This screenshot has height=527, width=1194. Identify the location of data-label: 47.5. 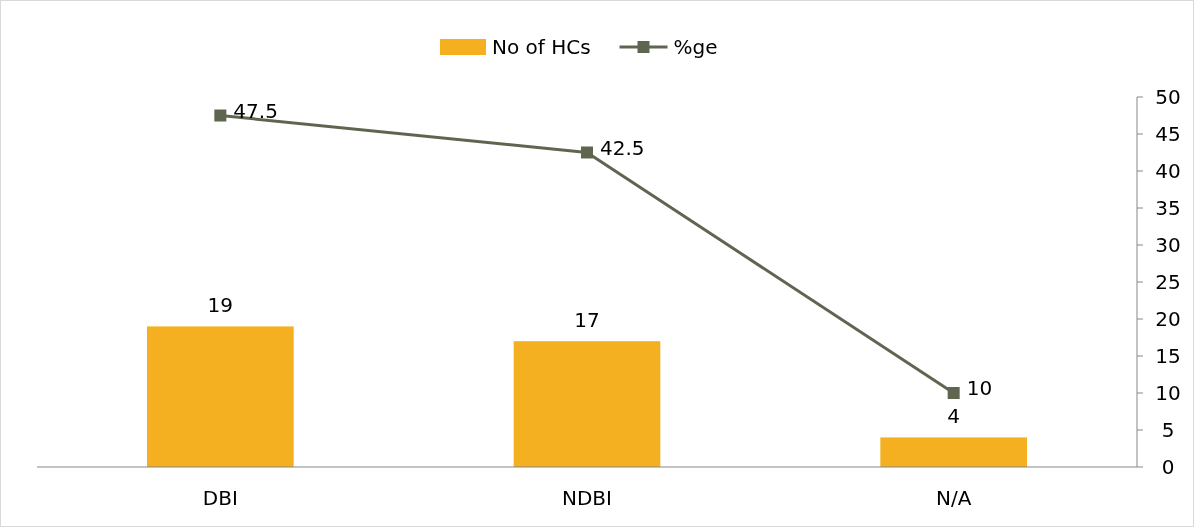
(255, 110).